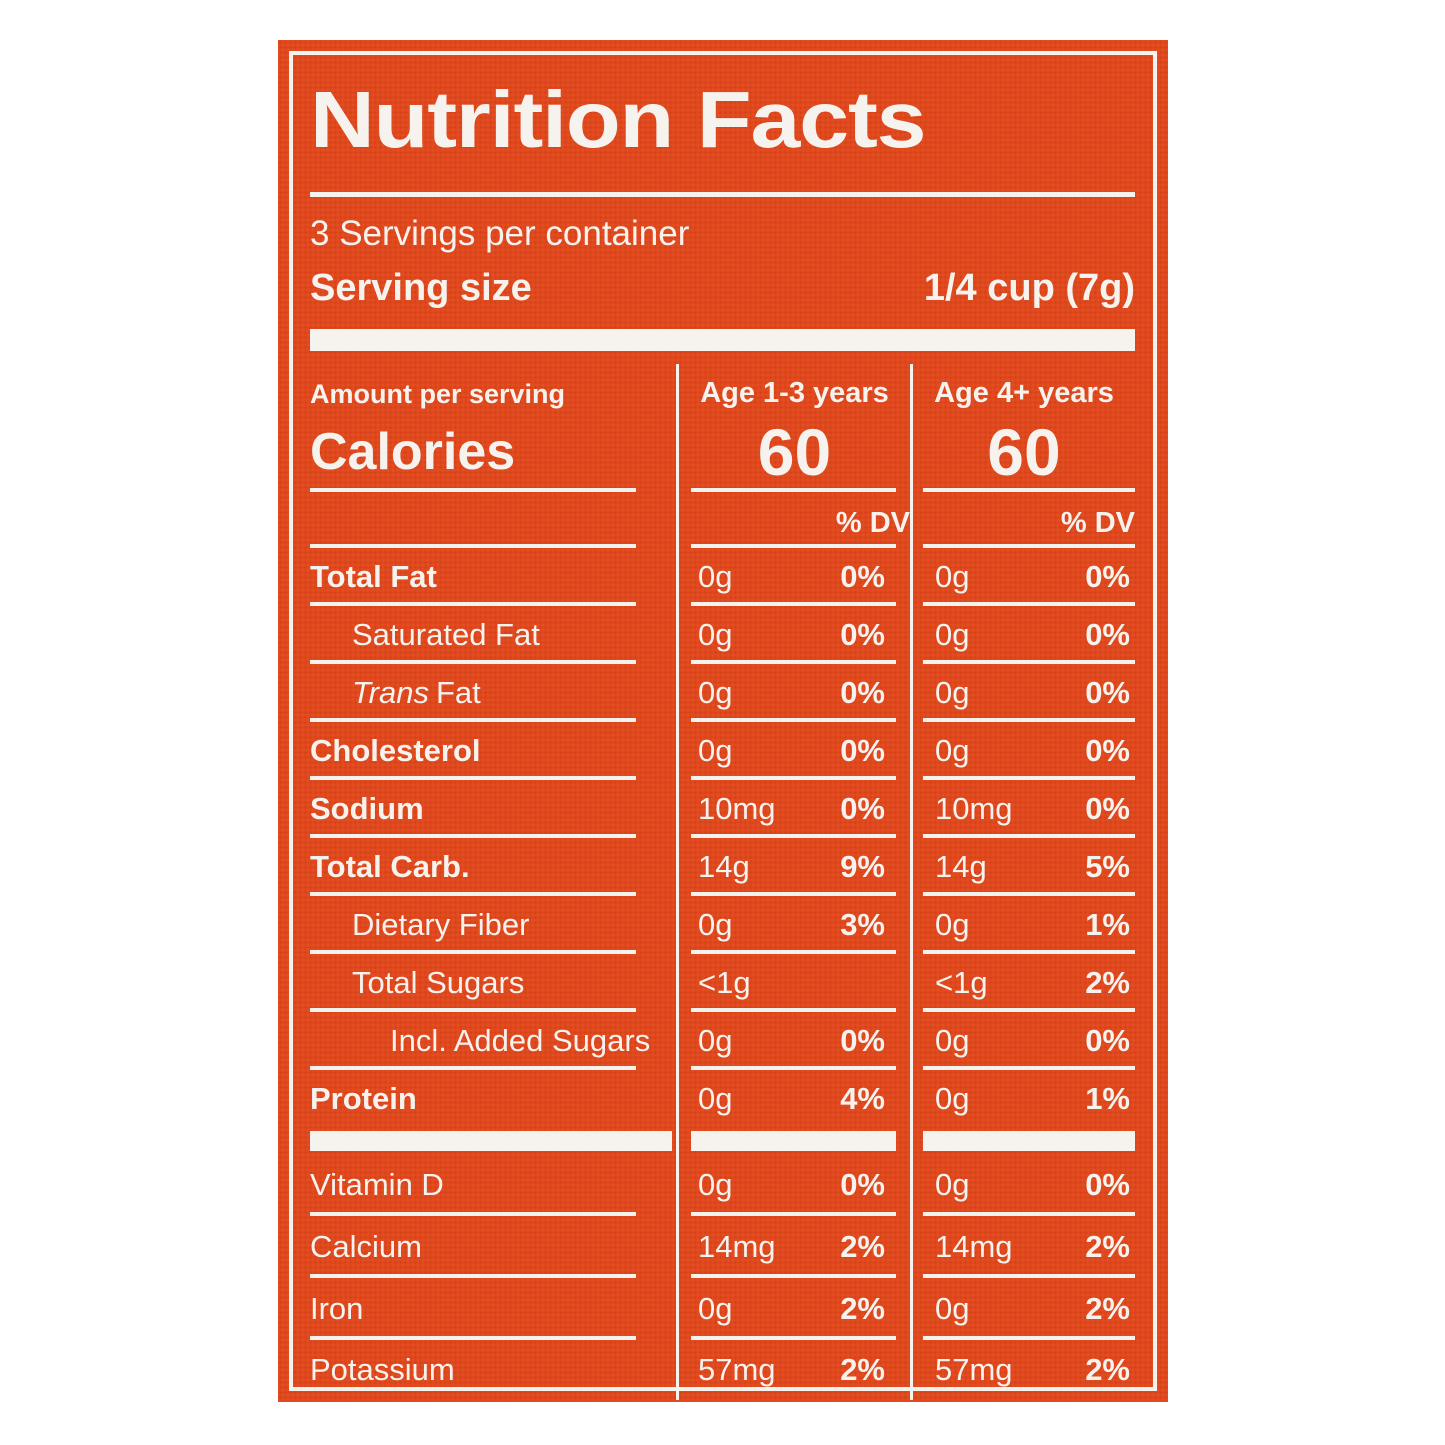  Describe the element at coordinates (793, 867) in the screenshot. I see `row-total-carb-age-1-3: 14g 9%` at that location.